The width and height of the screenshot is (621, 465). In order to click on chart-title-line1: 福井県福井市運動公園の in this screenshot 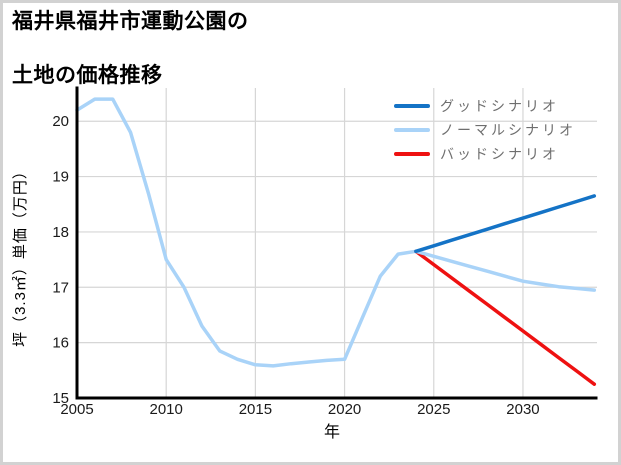, I will do `click(130, 21)`.